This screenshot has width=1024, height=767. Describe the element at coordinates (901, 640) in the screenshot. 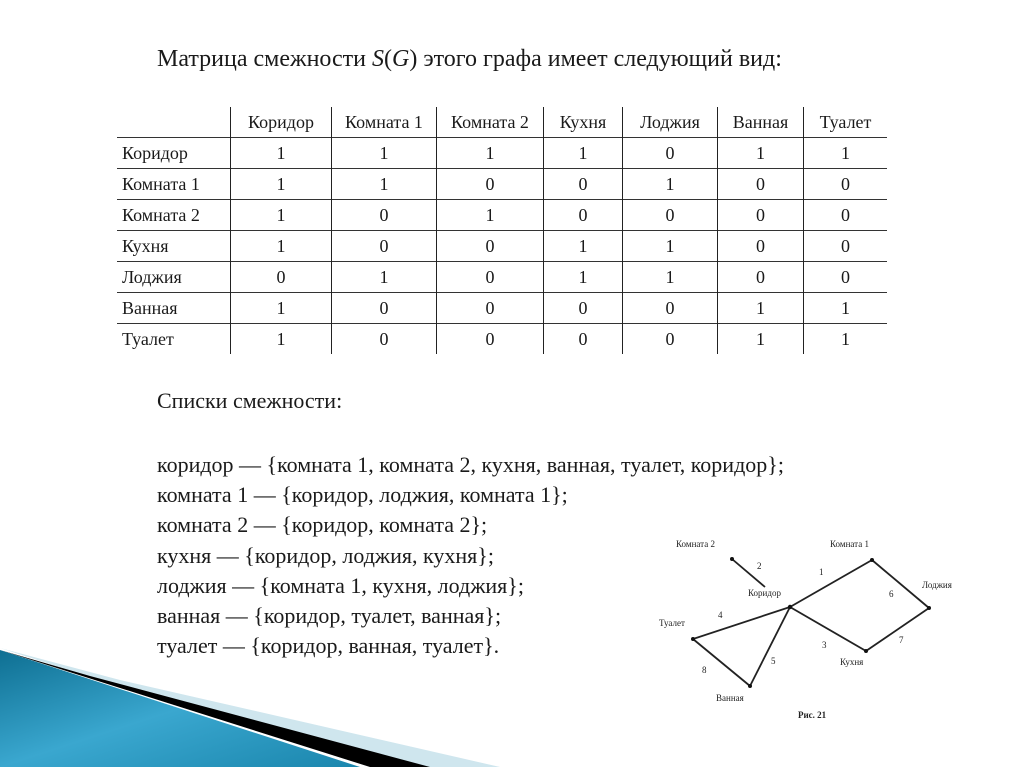

I see `edge-label: 7` at that location.